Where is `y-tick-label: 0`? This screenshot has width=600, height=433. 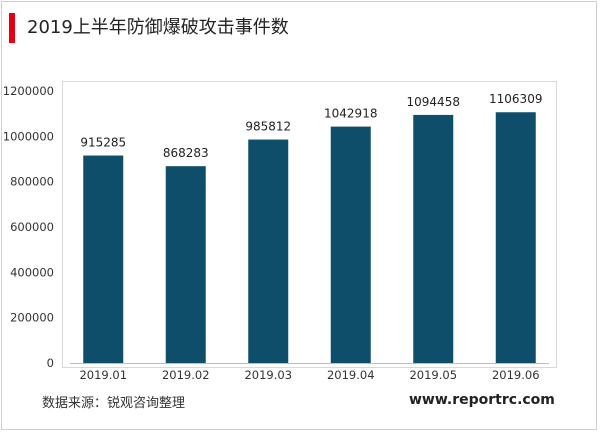 y-tick-label: 0 is located at coordinates (50, 363).